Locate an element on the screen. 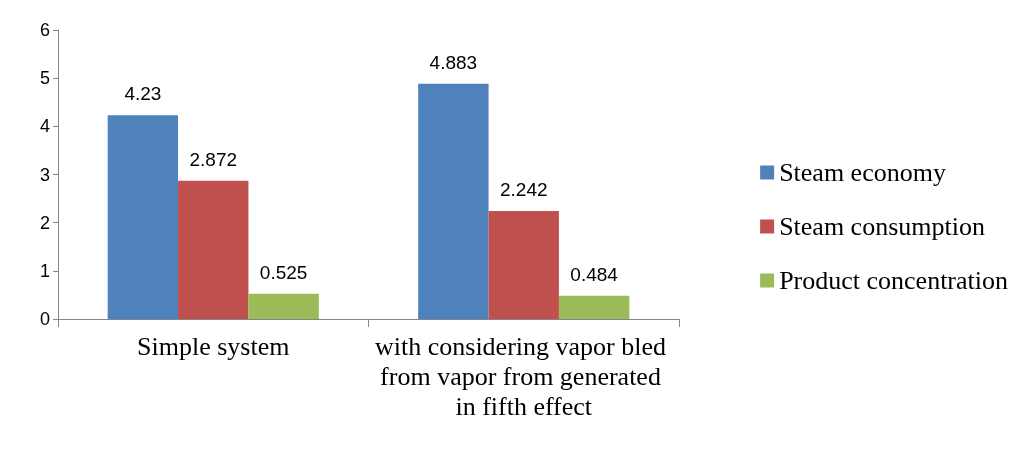 The height and width of the screenshot is (453, 1027). legend-label: Steam economy is located at coordinates (862, 172).